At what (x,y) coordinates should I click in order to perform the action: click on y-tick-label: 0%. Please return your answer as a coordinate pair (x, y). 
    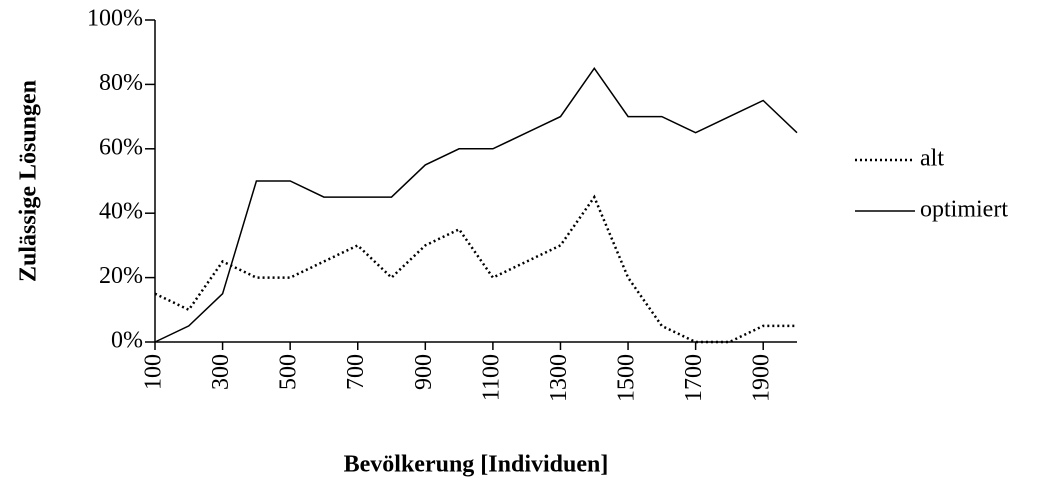
    Looking at the image, I should click on (127, 341).